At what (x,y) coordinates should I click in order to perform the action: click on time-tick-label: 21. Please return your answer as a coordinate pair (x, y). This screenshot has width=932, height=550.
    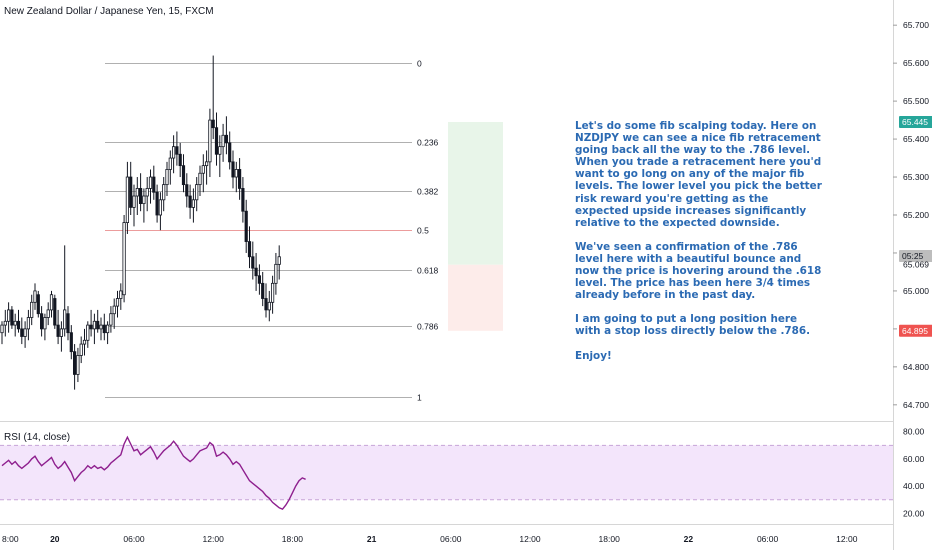
    Looking at the image, I should click on (372, 539).